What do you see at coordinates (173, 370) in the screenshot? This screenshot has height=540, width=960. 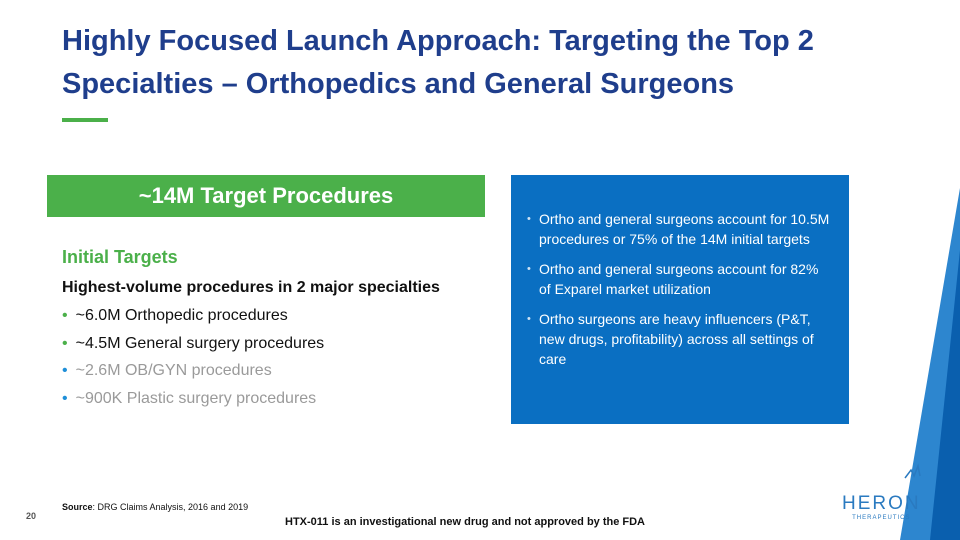 I see `target-text: ~2.6M OB/GYN procedures` at bounding box center [173, 370].